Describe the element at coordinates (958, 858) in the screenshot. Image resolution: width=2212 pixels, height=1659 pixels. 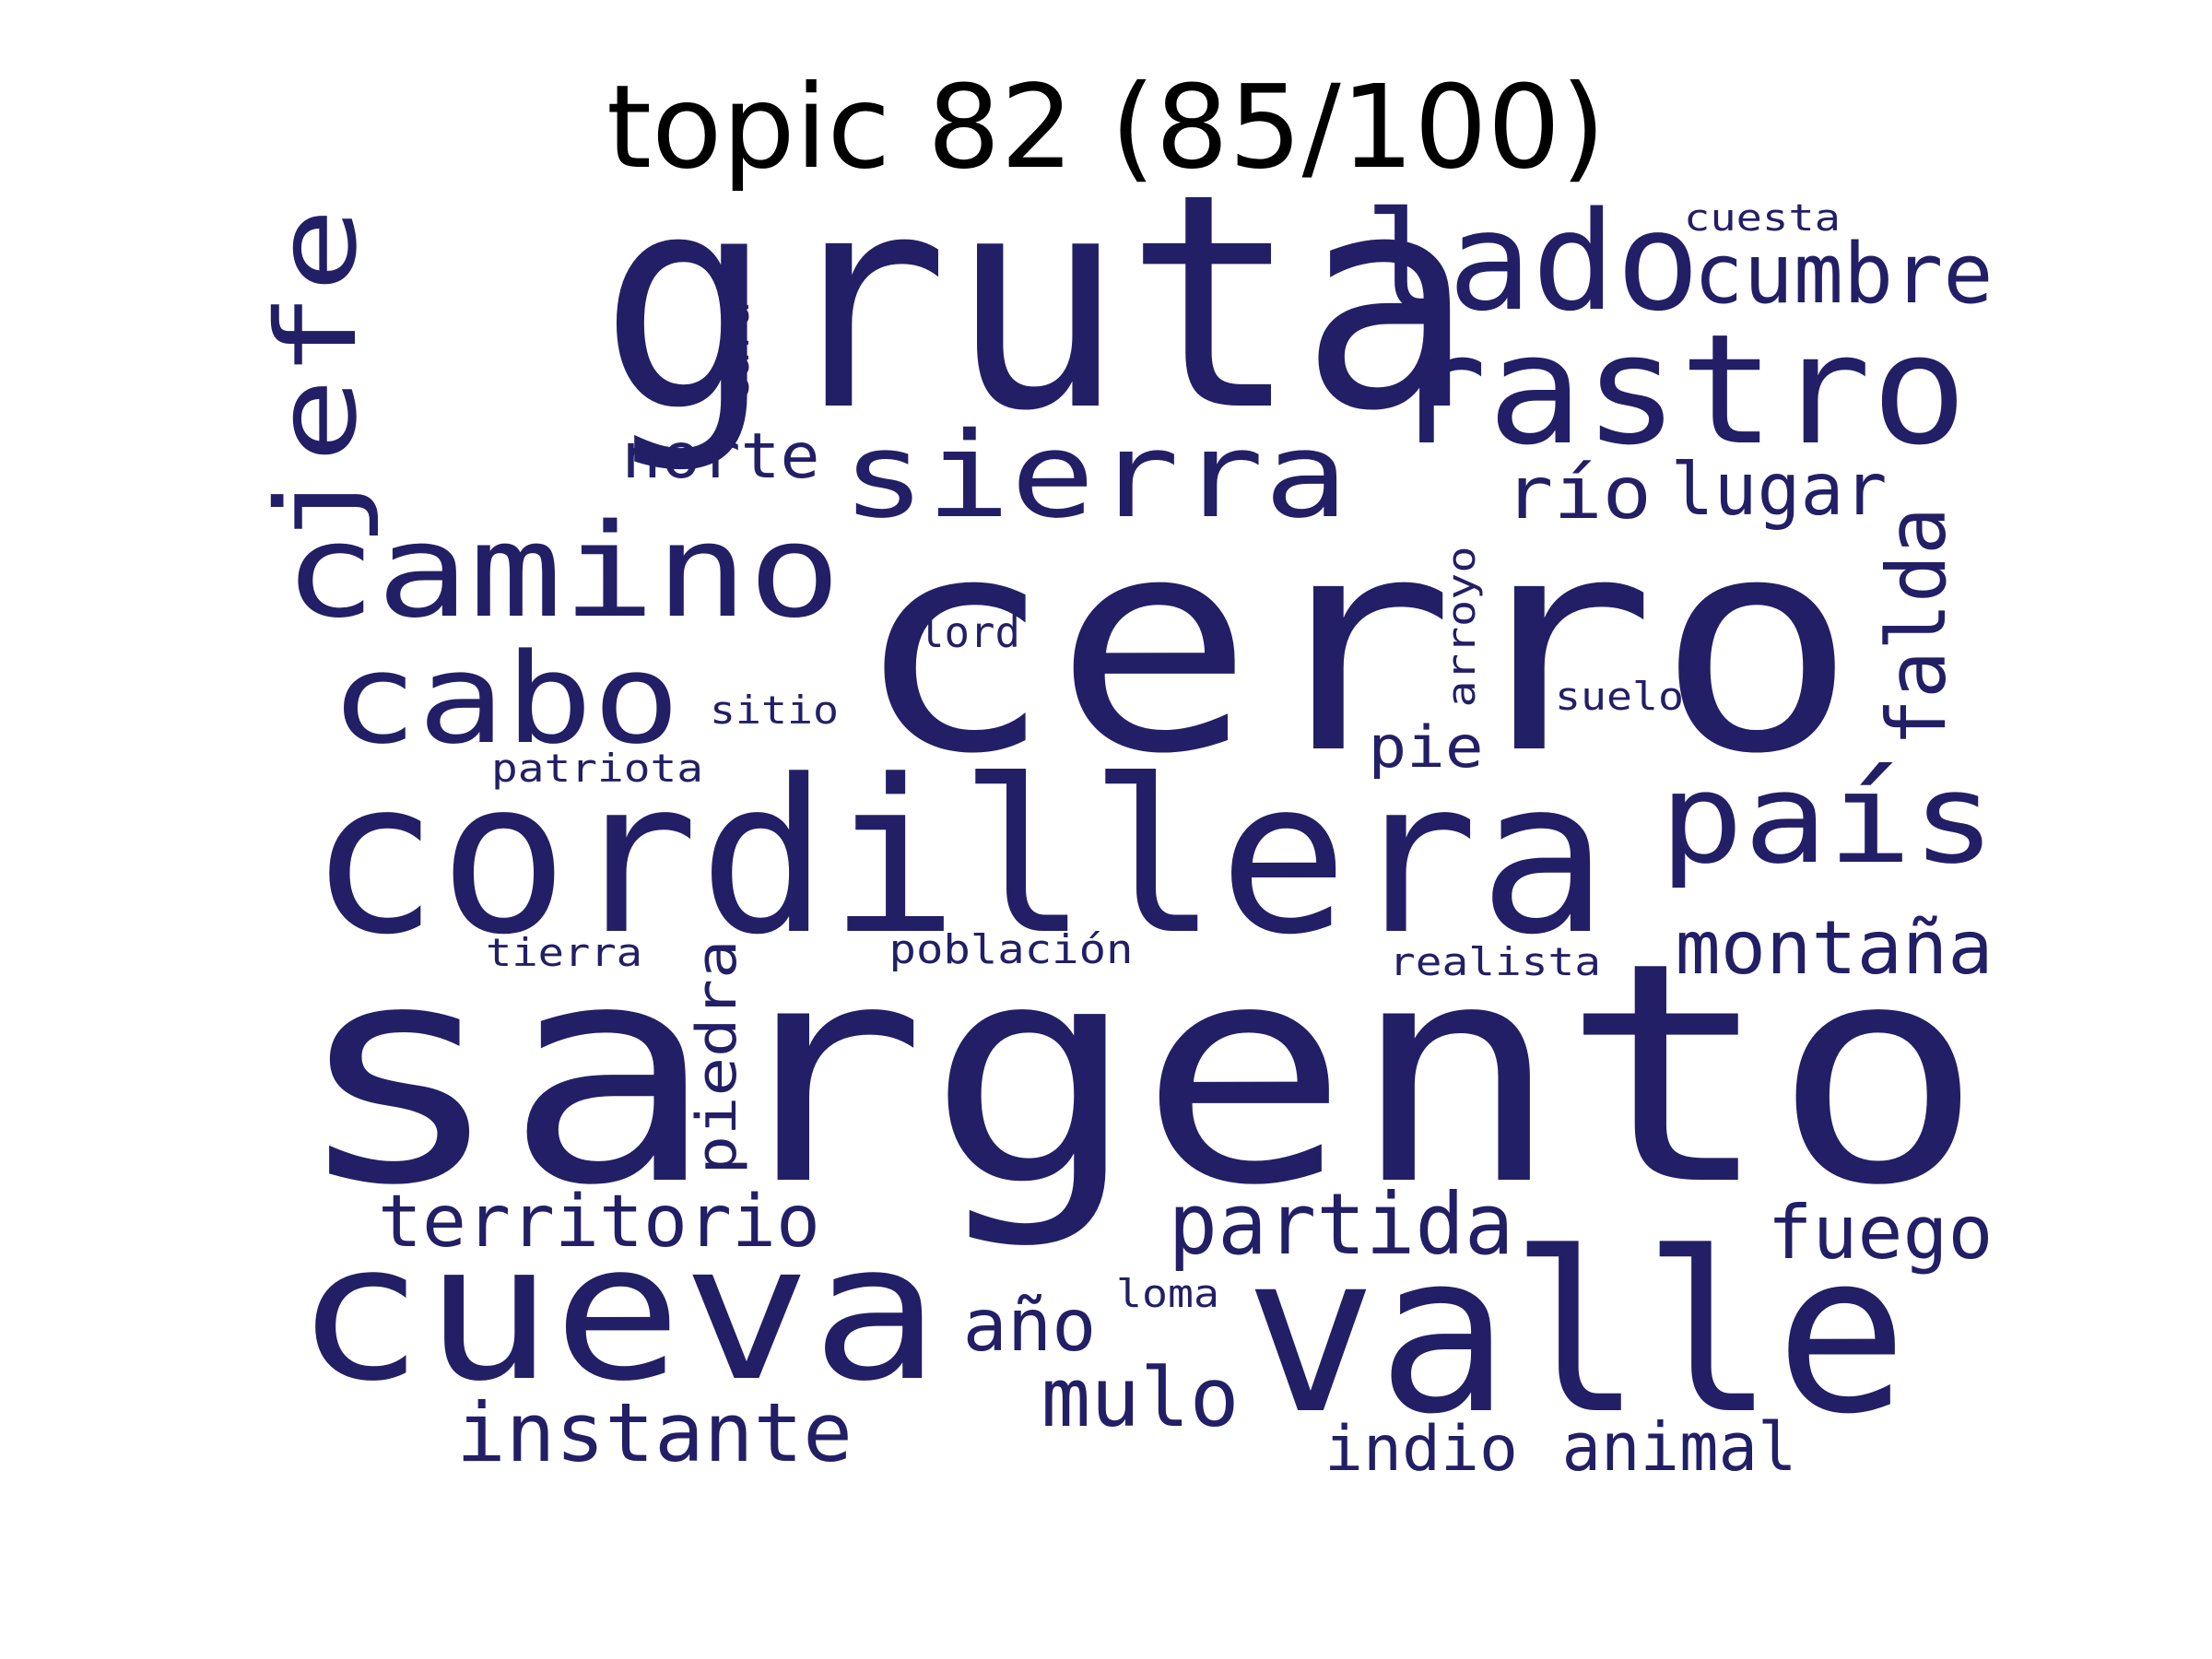
I see `word-cordillera: cordillera` at that location.